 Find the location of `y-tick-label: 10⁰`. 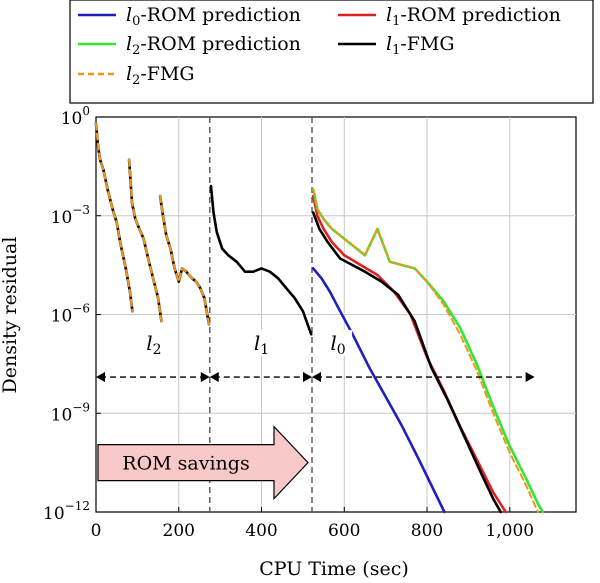

y-tick-label: 10⁰ is located at coordinates (75, 116).